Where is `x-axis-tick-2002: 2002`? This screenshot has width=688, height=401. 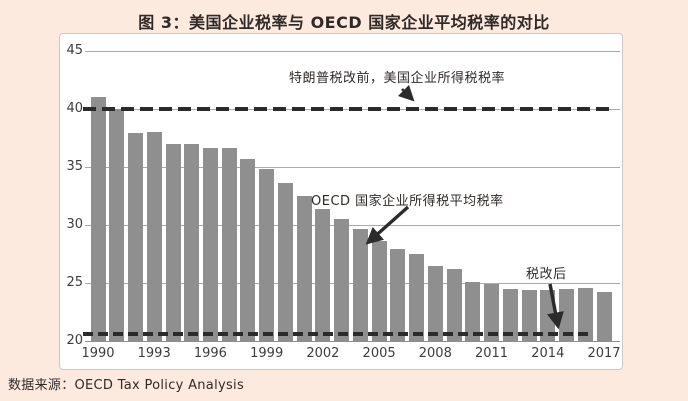
x-axis-tick-2002: 2002 is located at coordinates (323, 353).